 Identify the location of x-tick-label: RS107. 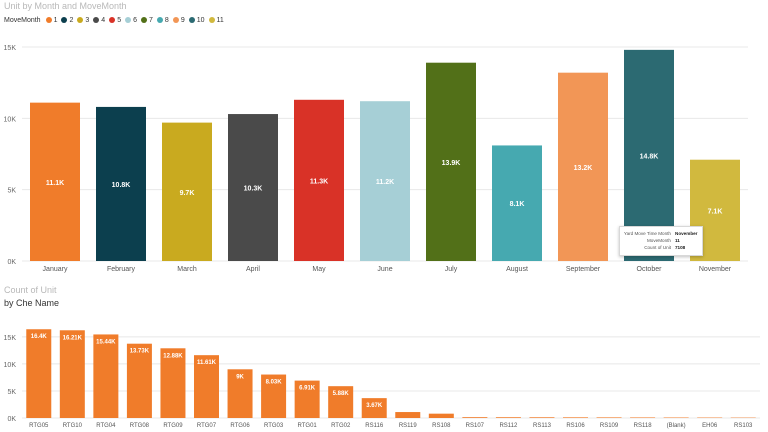
(475, 426).